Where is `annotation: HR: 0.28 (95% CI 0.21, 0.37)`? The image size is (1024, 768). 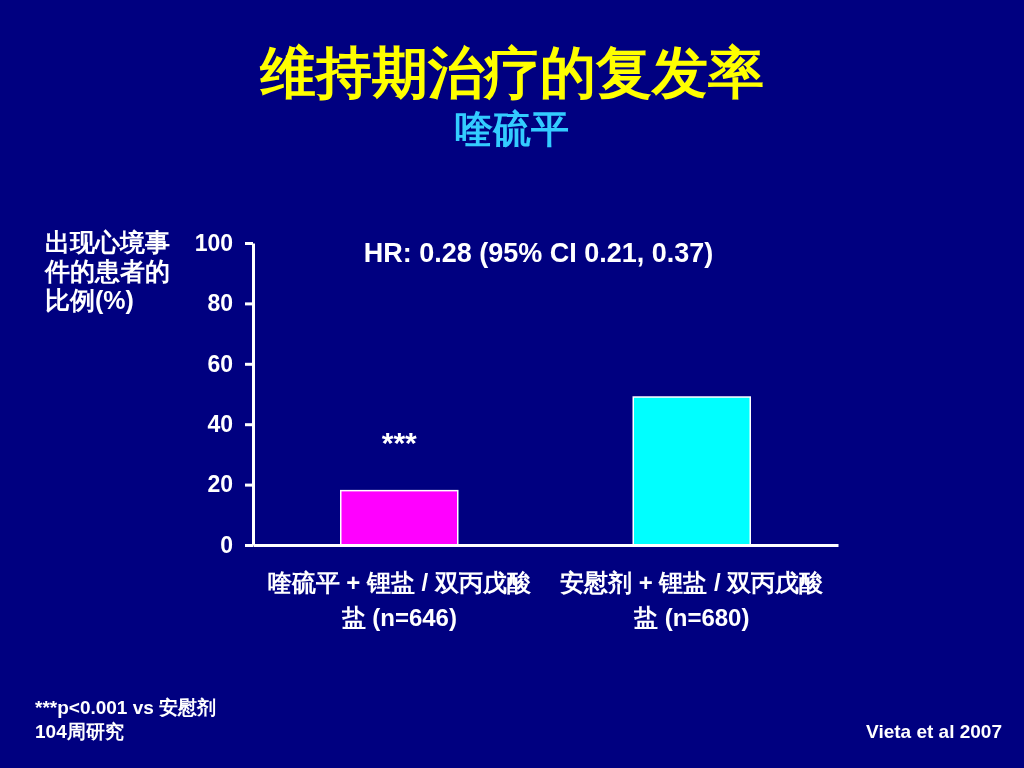
annotation: HR: 0.28 (95% CI 0.21, 0.37) is located at coordinates (538, 253).